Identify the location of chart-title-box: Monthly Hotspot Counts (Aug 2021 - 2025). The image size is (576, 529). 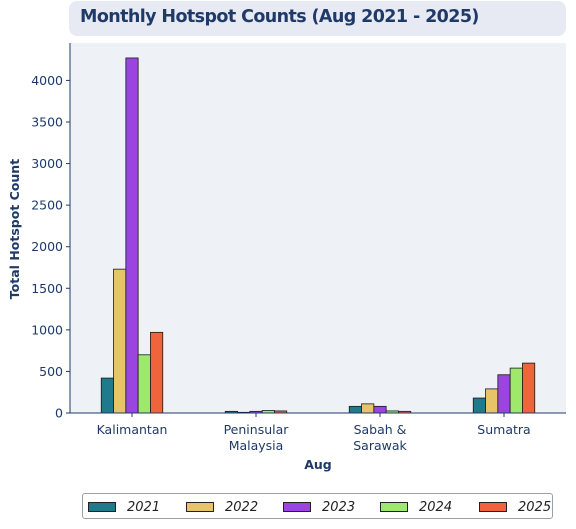
(317, 18).